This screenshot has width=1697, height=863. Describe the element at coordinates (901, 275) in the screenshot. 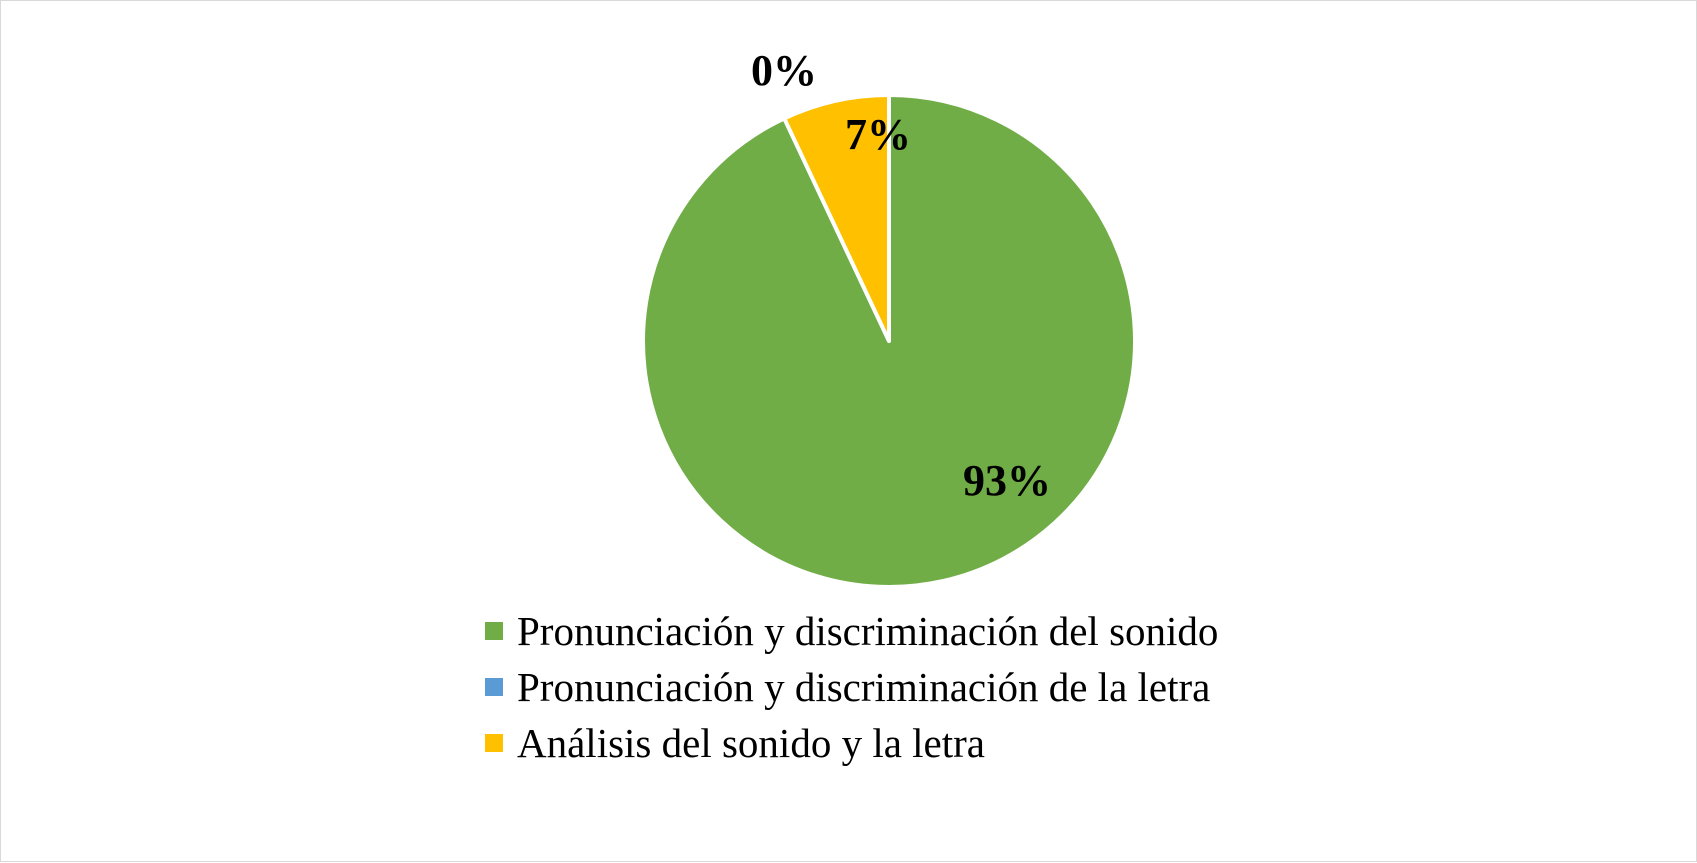

I see `pie-data-labels: 93% 0% 7%` at that location.